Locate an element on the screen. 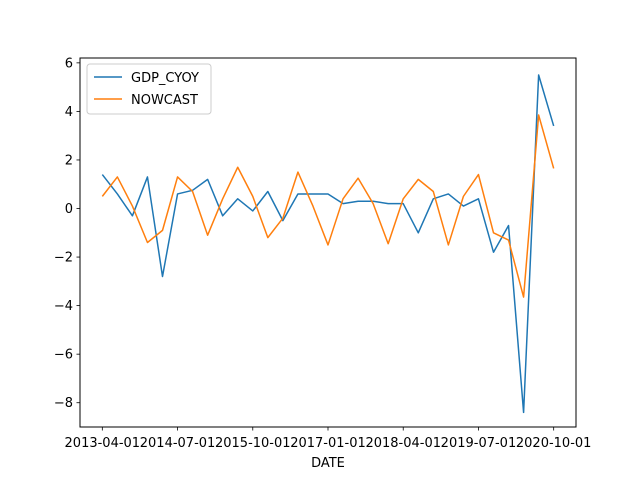  x-tick-label: 2017-01-01 is located at coordinates (328, 443).